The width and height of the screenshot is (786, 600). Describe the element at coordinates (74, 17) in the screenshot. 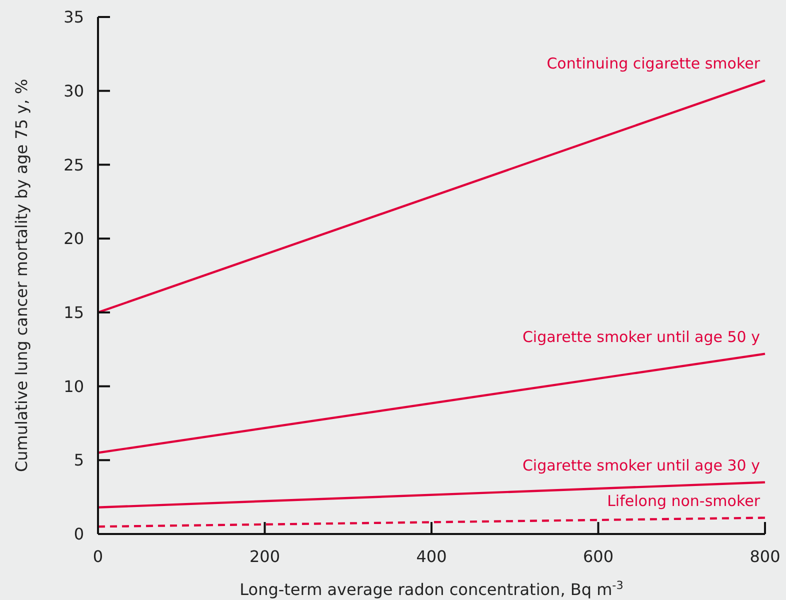

I see `y-tick-label: 35` at that location.